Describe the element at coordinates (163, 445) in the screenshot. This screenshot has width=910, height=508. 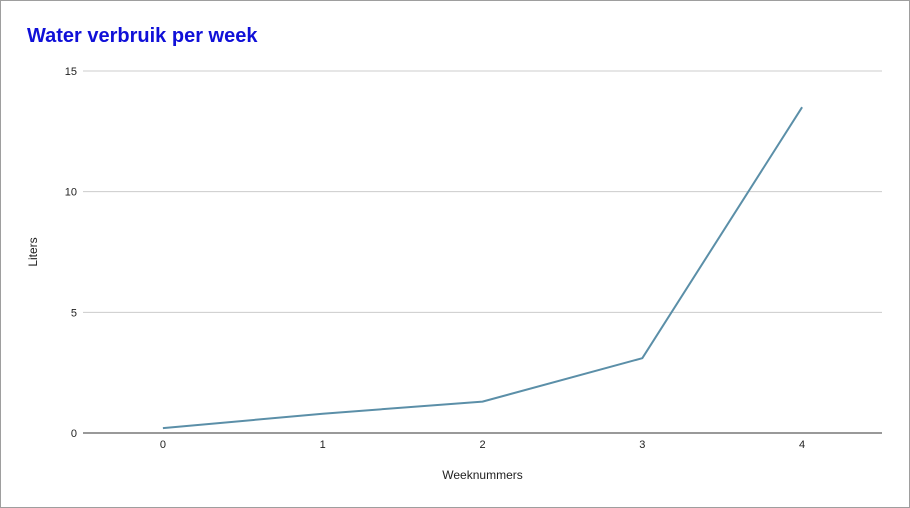
I see `x-tick-label: 0` at that location.